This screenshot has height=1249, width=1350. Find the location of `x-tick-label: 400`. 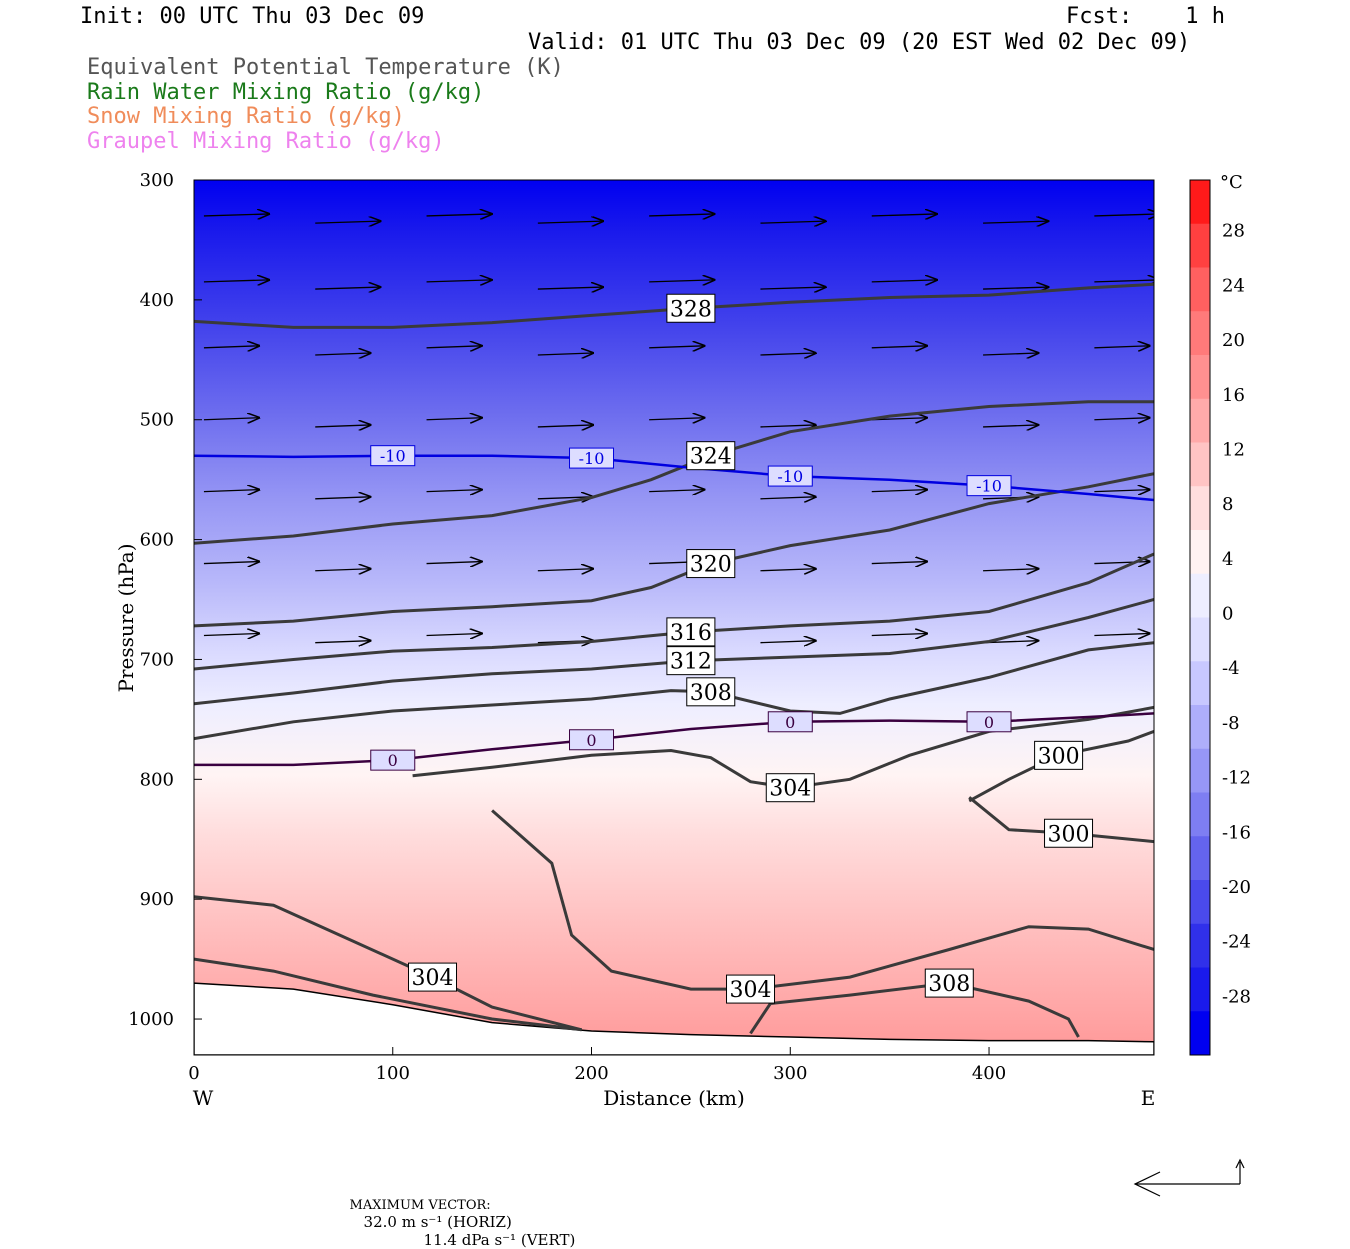

x-tick-label: 400 is located at coordinates (989, 1073).